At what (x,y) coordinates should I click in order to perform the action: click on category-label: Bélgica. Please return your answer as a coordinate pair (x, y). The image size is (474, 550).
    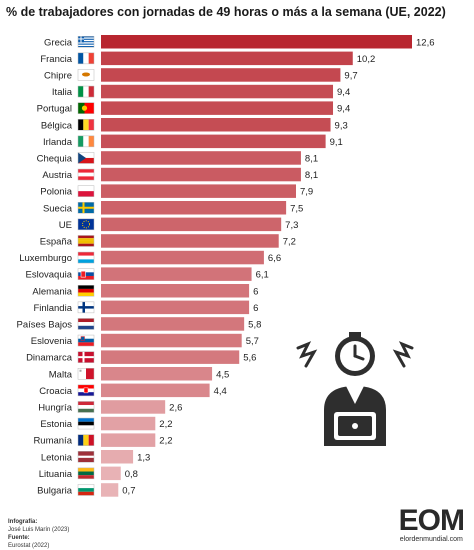
    Looking at the image, I should click on (57, 125).